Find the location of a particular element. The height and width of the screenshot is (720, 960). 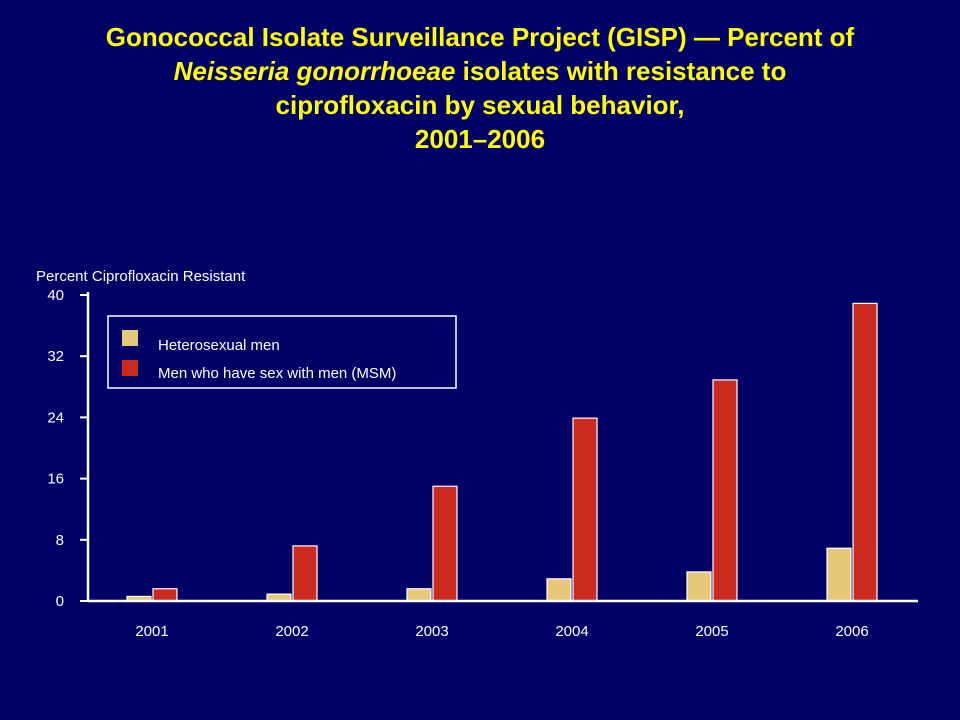

y-tick-label: 24 is located at coordinates (55, 417).